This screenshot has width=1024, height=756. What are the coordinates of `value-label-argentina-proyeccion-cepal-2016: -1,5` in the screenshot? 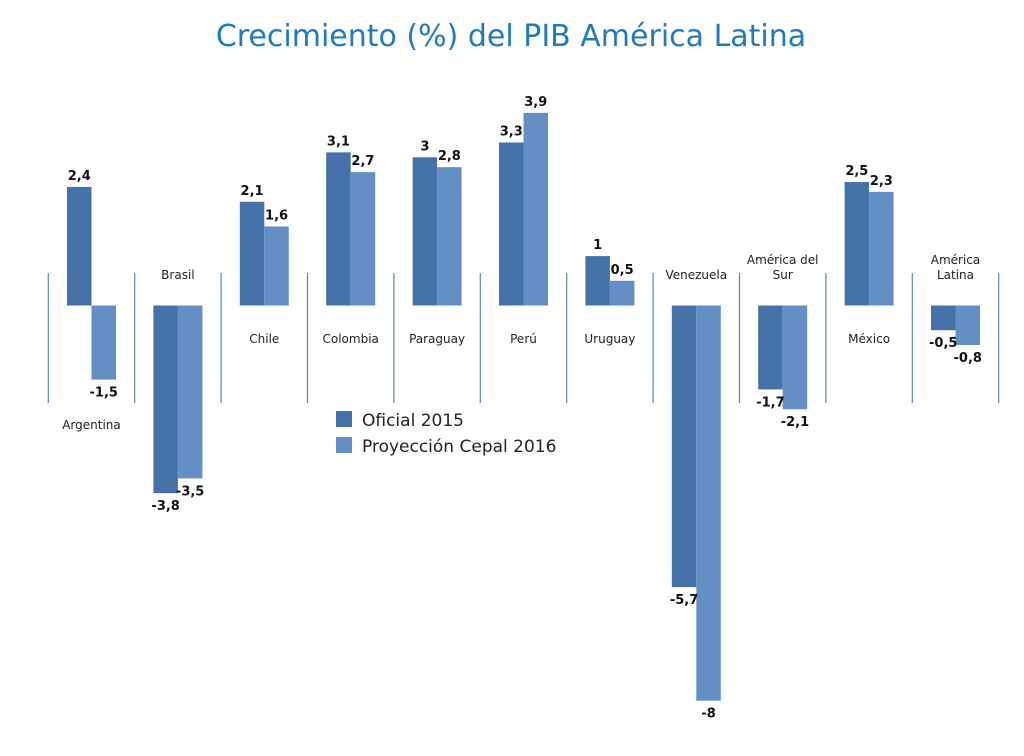 It's located at (104, 393).